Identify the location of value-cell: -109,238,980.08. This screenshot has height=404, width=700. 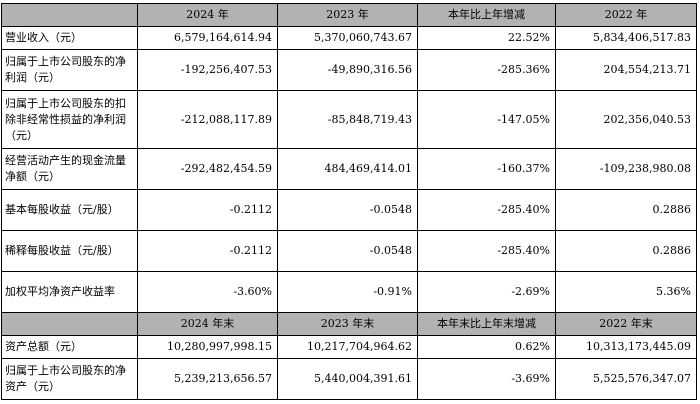
(626, 169).